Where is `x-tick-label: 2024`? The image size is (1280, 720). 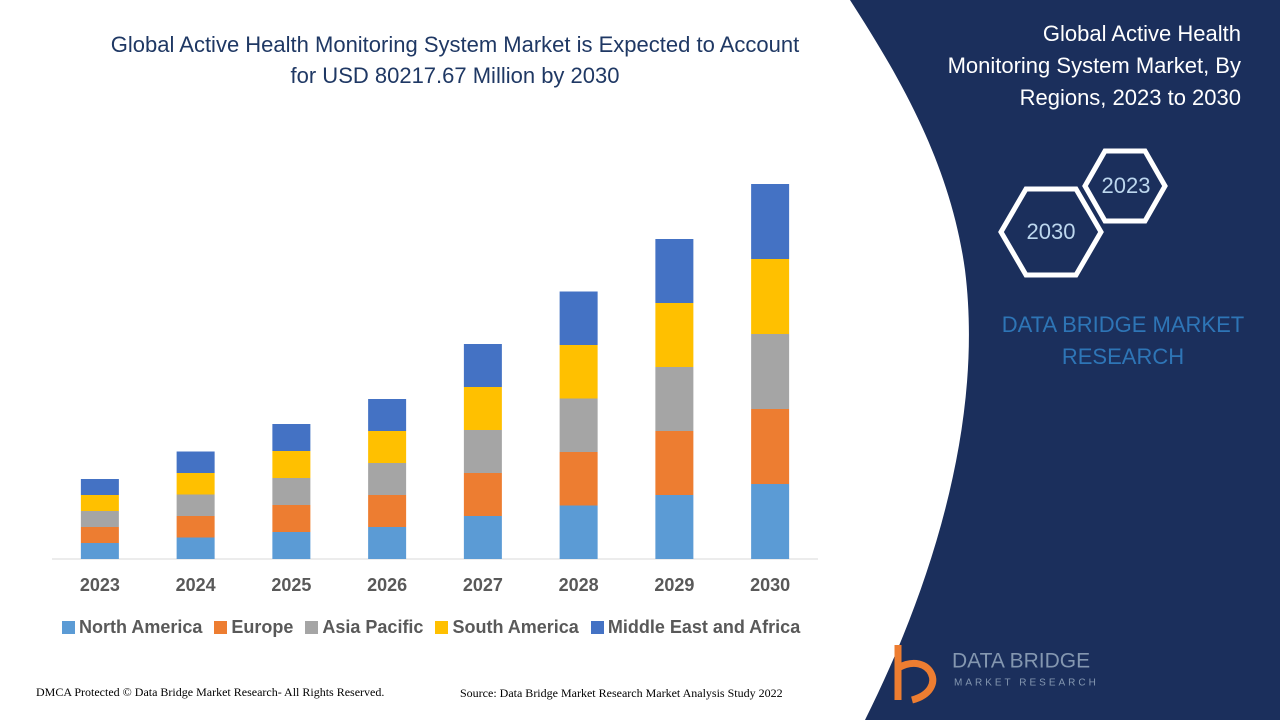 x-tick-label: 2024 is located at coordinates (196, 585).